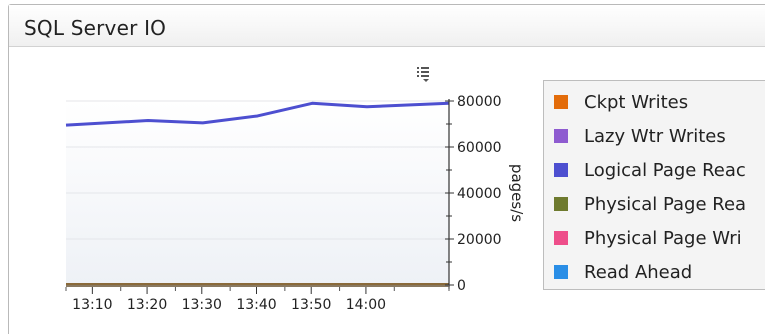  Describe the element at coordinates (479, 148) in the screenshot. I see `y-tick-label: 60000` at that location.